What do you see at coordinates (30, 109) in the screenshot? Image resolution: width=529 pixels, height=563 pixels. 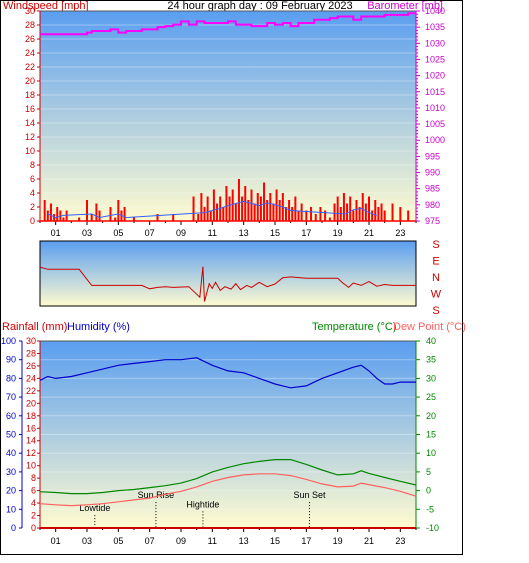 I see `windspeed-tick-label: 16` at bounding box center [30, 109].